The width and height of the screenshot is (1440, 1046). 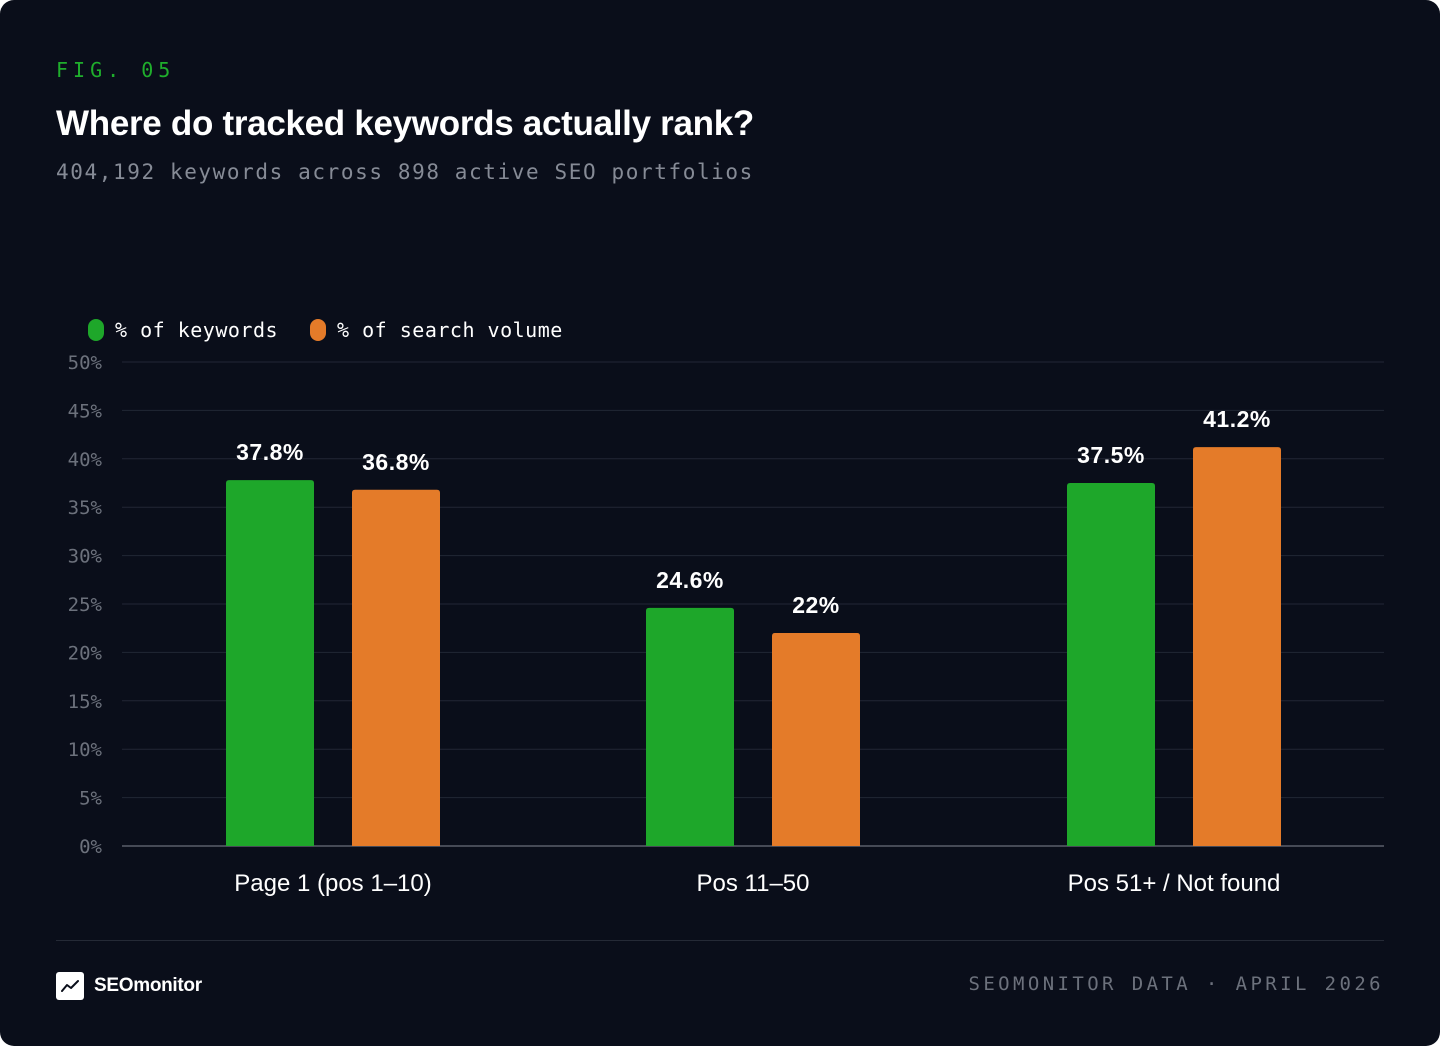 I want to click on data-label: 37.5%, so click(x=1111, y=455).